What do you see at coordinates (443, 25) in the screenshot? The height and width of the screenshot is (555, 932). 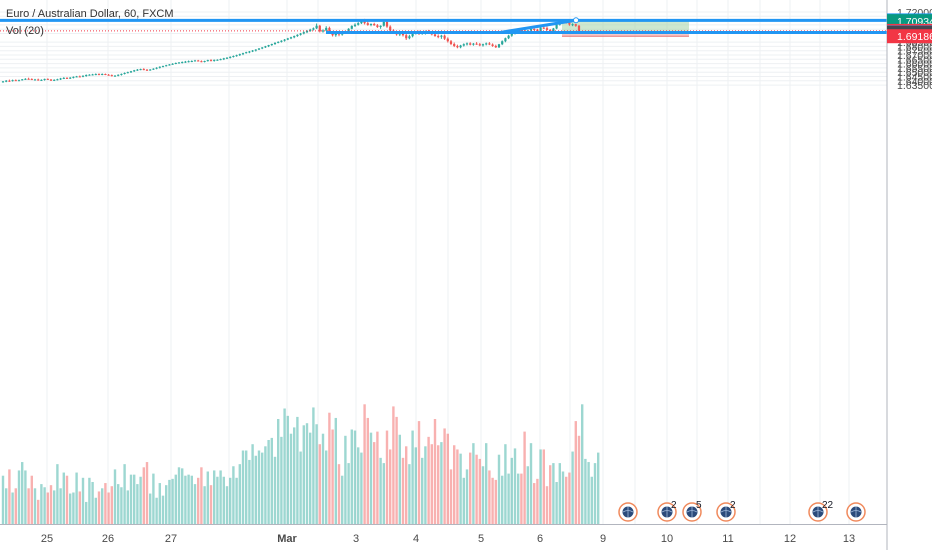 I see `drawings-layer` at bounding box center [443, 25].